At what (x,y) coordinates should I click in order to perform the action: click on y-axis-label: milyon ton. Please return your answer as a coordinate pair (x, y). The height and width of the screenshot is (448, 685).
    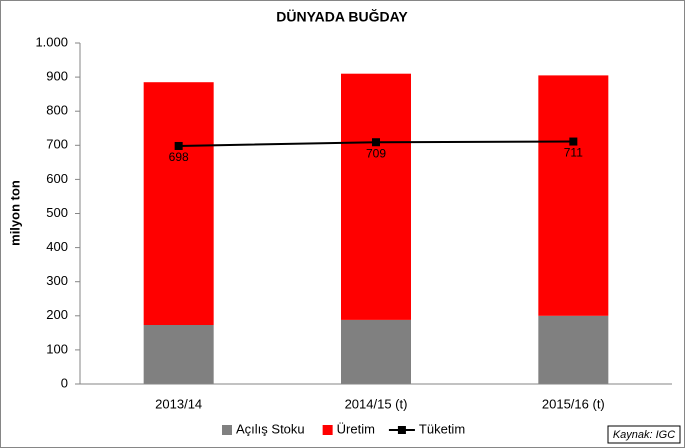
    Looking at the image, I should click on (14, 213).